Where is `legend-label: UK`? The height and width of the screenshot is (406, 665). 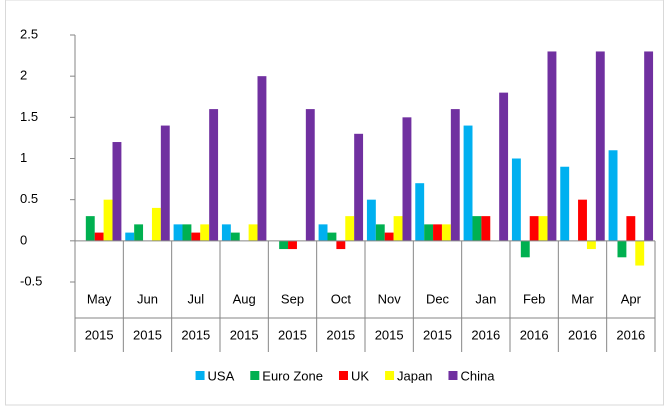 legend-label: UK is located at coordinates (360, 375).